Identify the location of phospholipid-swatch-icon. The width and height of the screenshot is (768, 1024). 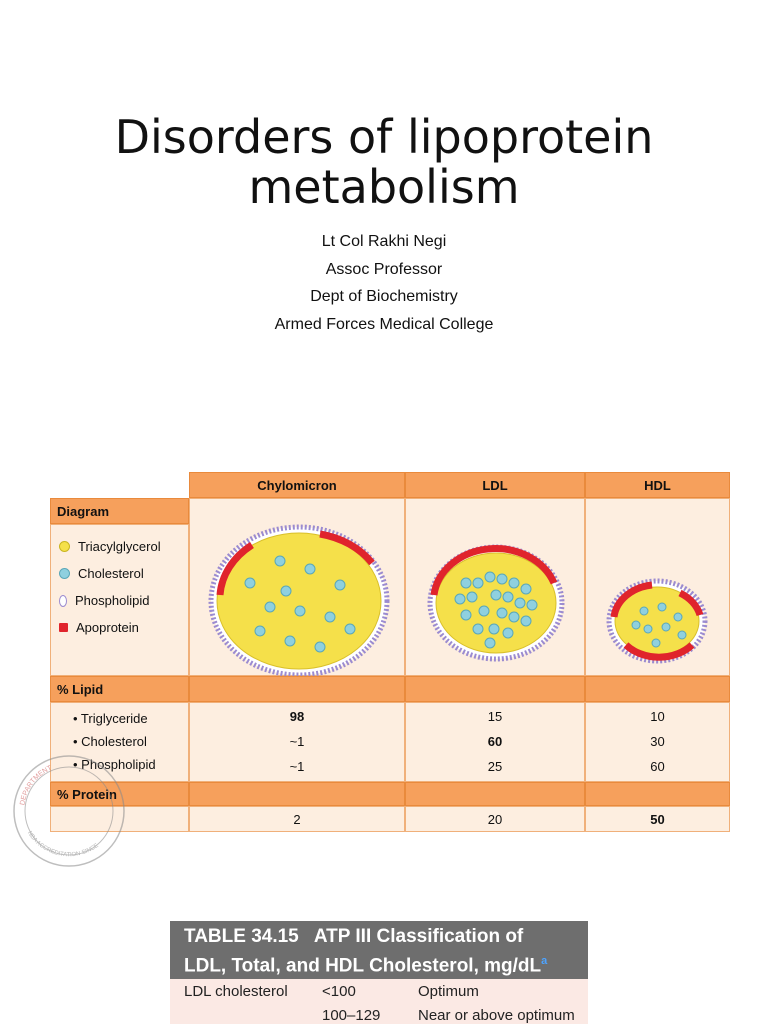
(63, 600).